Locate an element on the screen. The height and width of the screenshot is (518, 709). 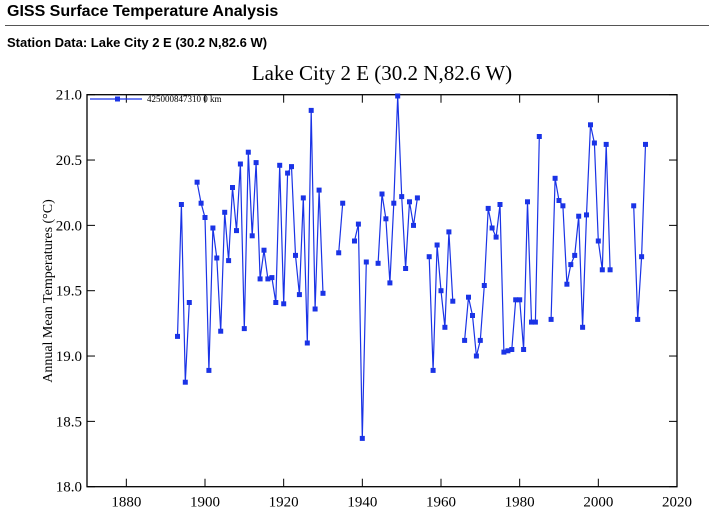
y-tick-label: 19.0 is located at coordinates (69, 357).